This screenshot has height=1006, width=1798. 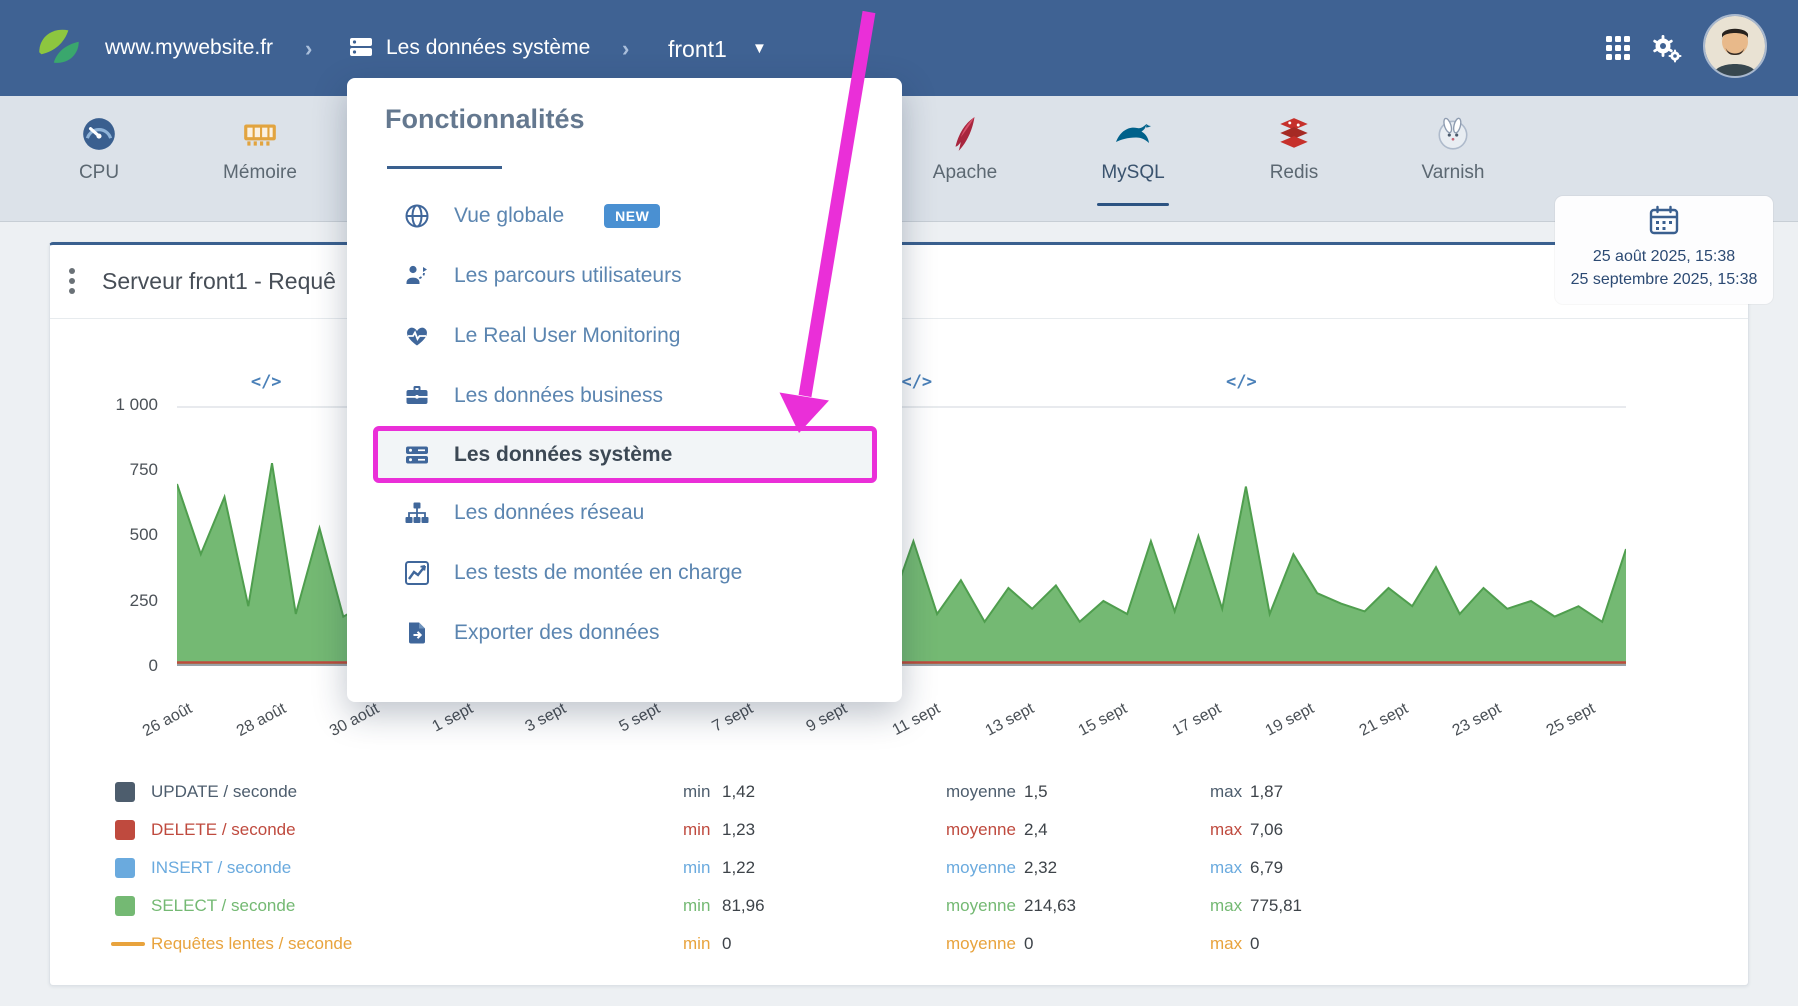 What do you see at coordinates (1664, 222) in the screenshot?
I see `calendar-icon` at bounding box center [1664, 222].